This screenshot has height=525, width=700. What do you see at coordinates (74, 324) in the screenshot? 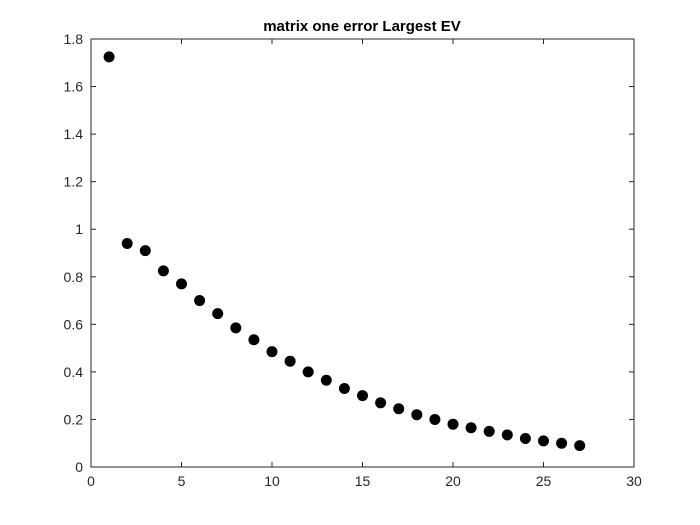
I see `y-tick-label: 0.6` at bounding box center [74, 324].